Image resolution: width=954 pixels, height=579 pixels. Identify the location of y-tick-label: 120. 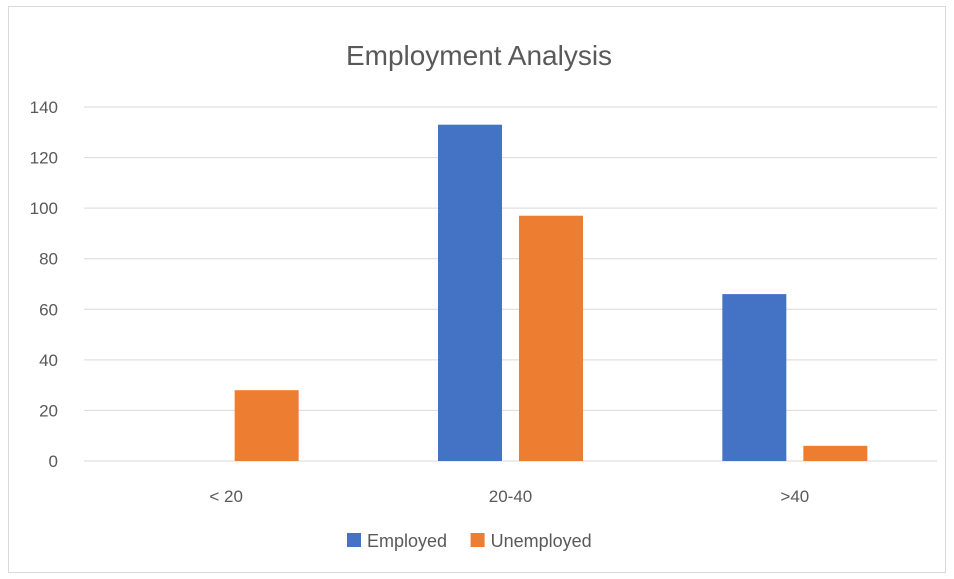
(44, 158).